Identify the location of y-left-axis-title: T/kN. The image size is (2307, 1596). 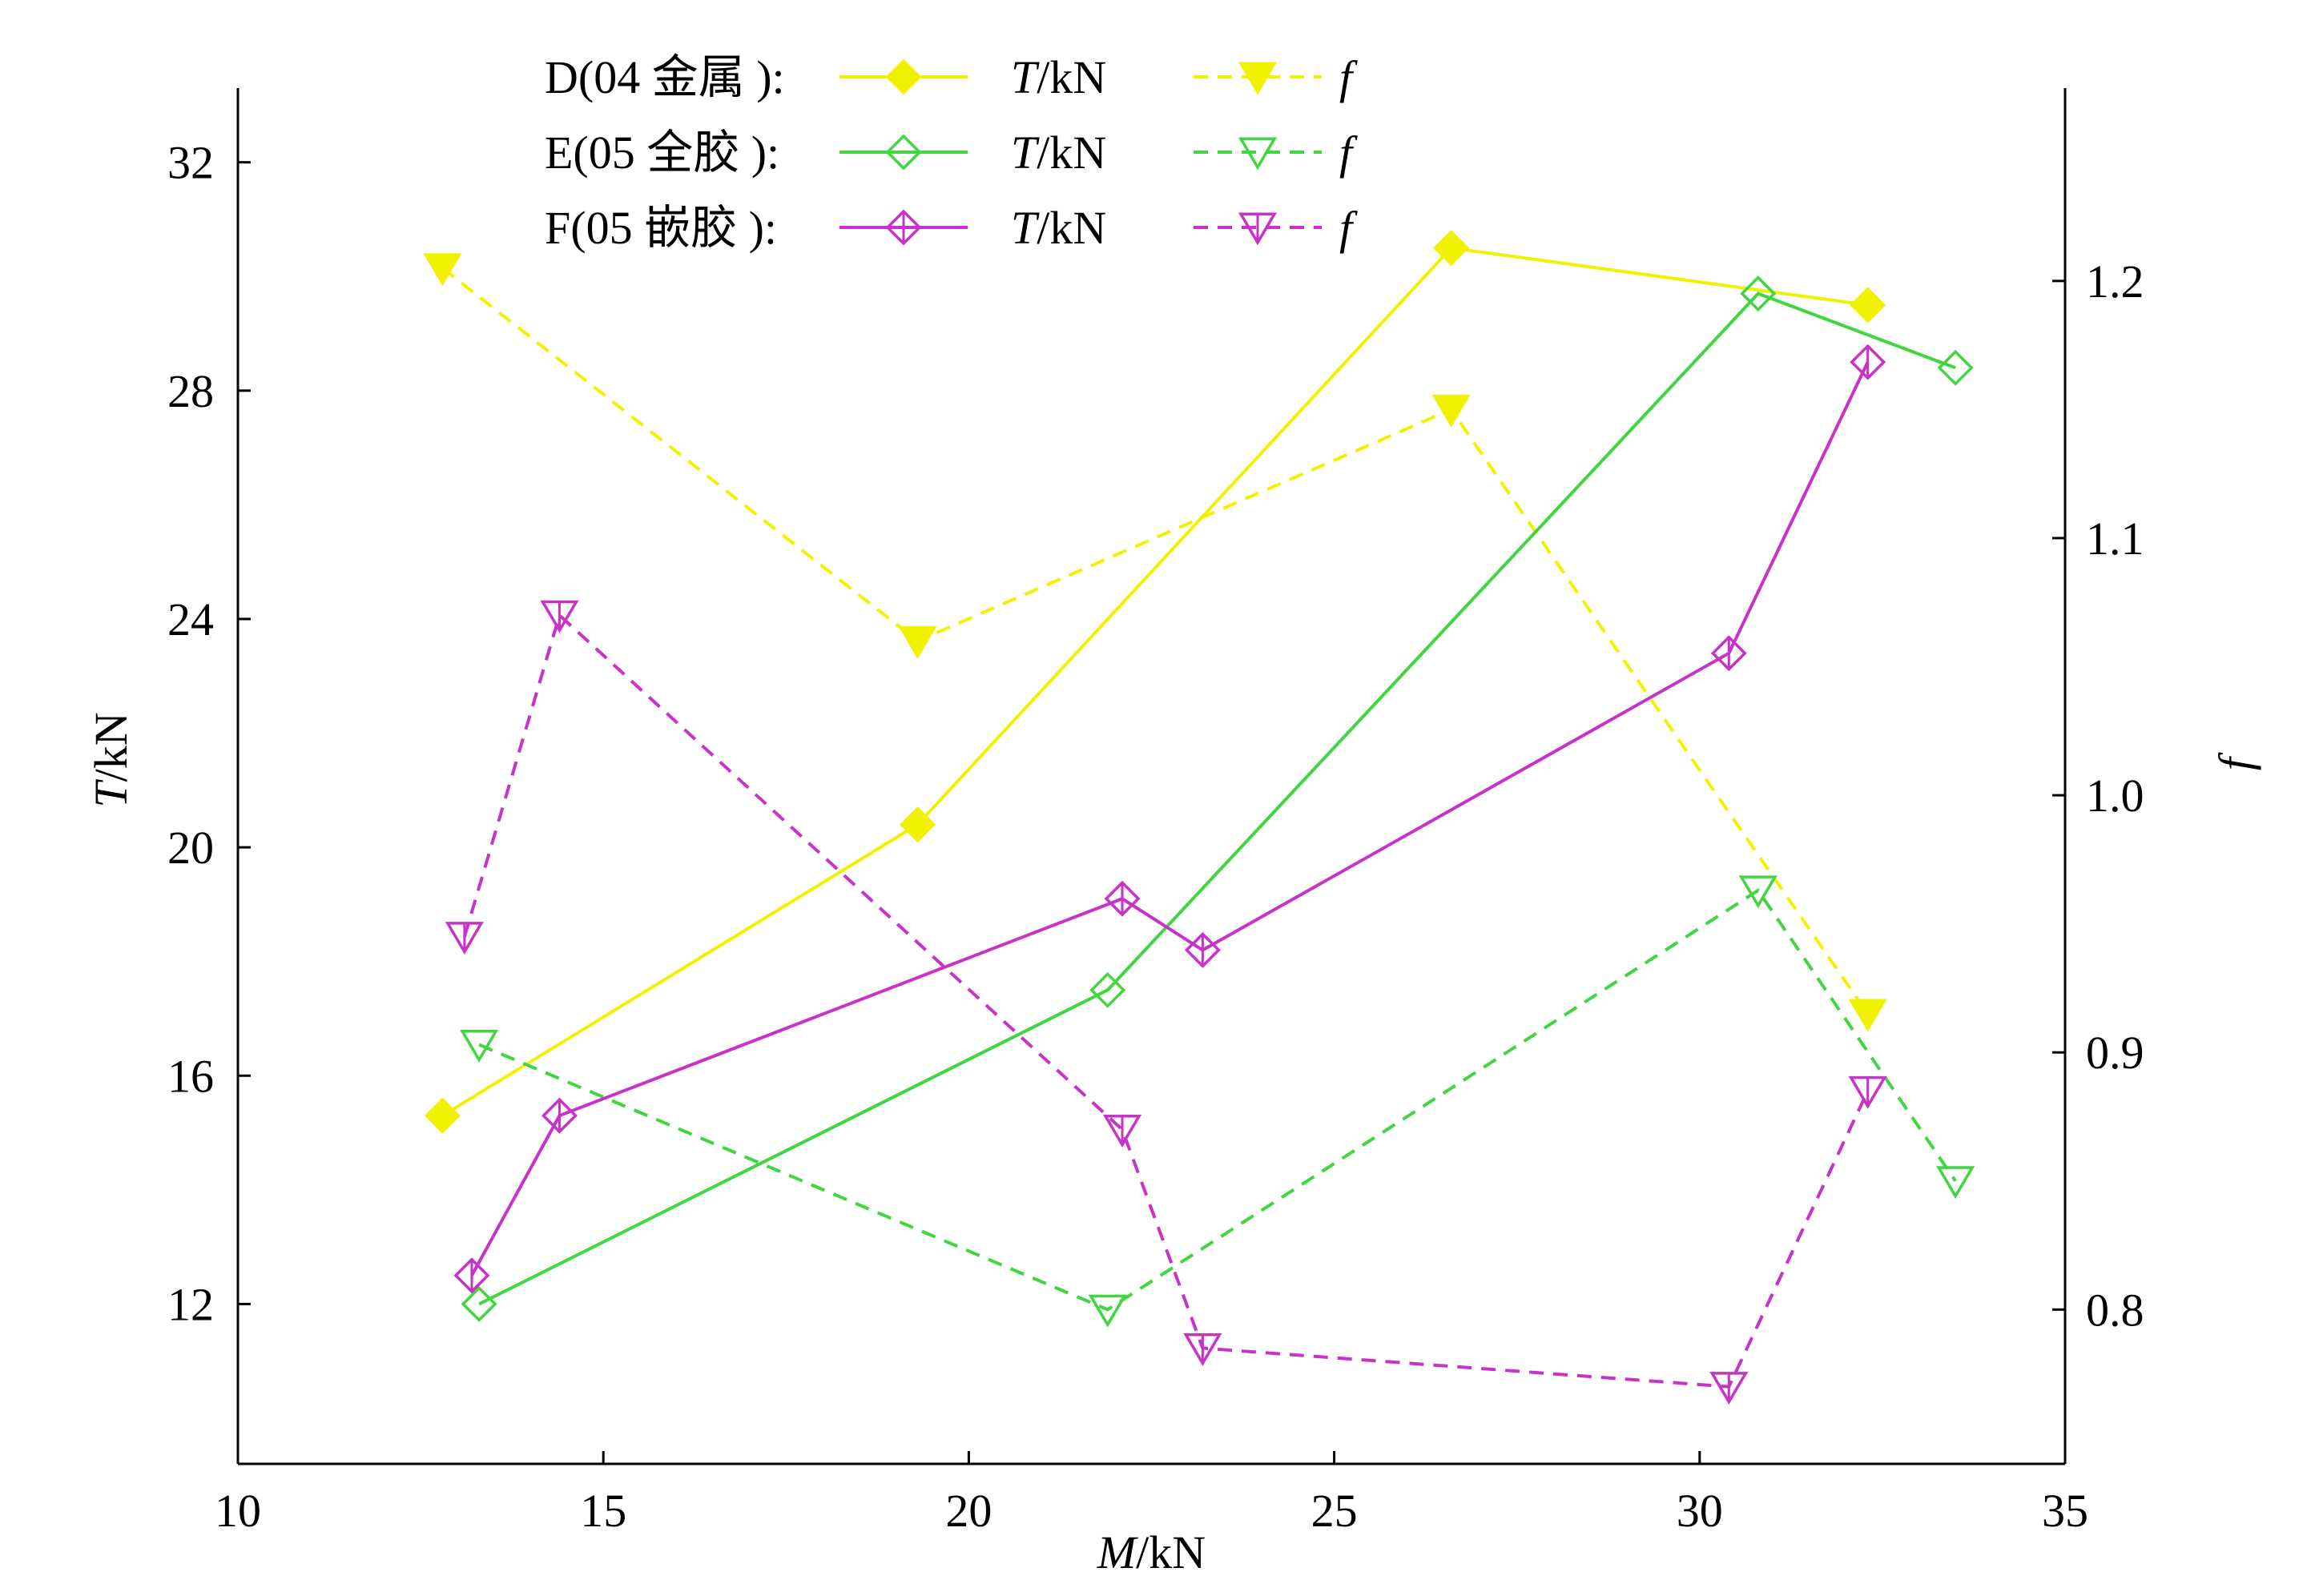
(111, 759).